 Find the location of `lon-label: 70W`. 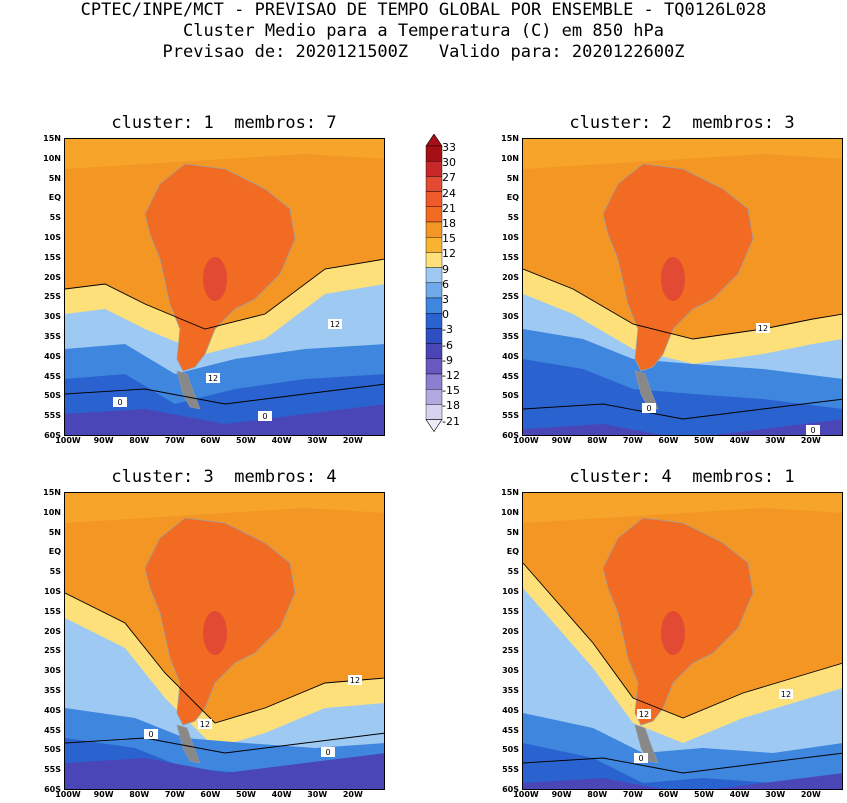

lon-label: 70W is located at coordinates (632, 794).